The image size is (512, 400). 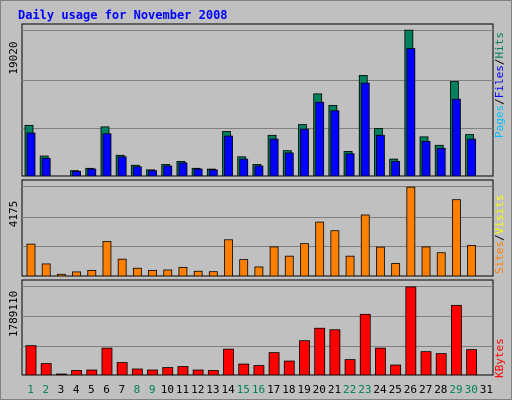 I want to click on x-tick-label: 12, so click(x=197, y=389).